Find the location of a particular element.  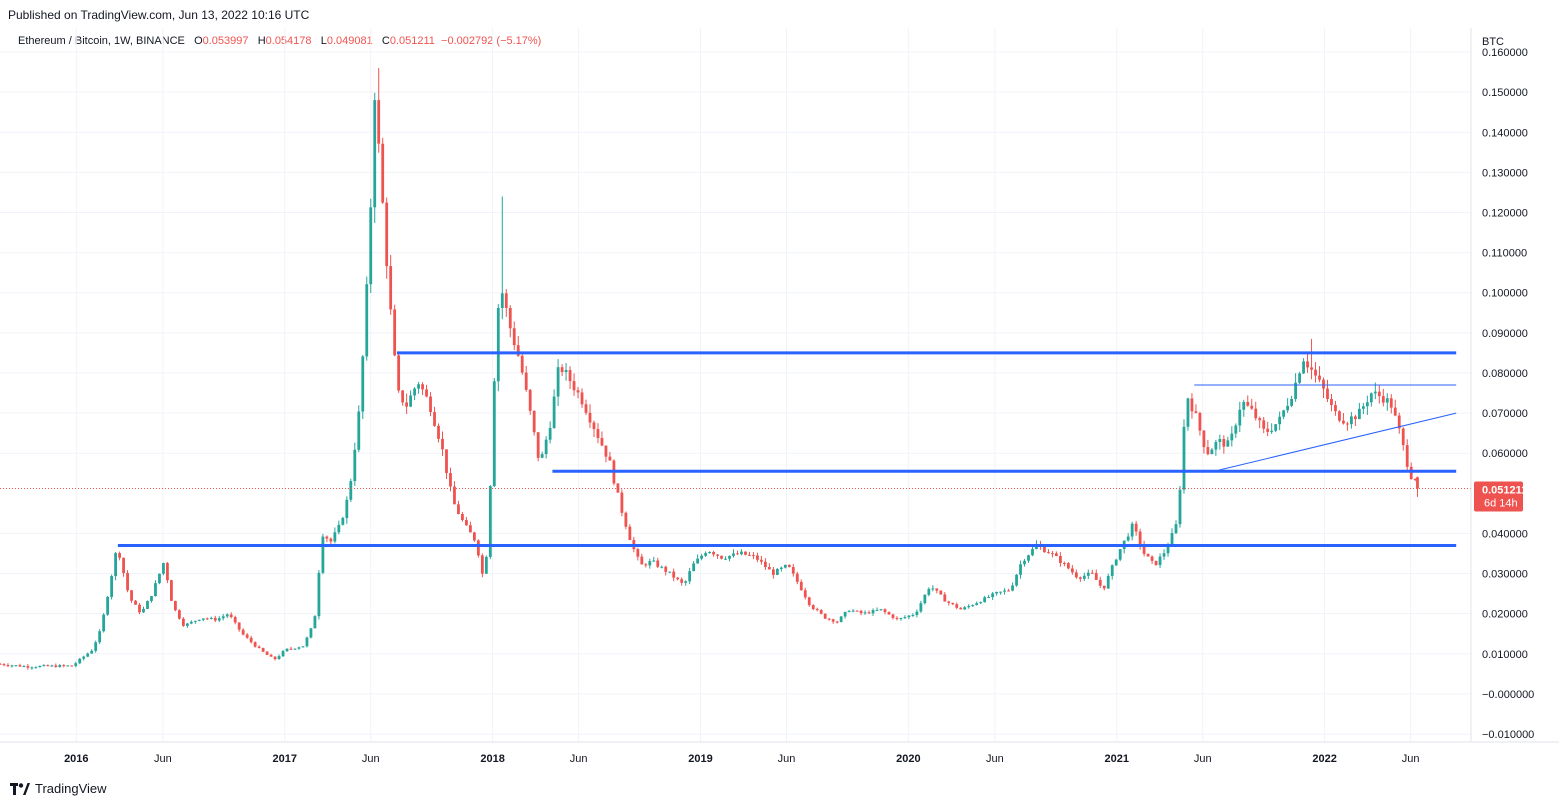

time-tick-label: 2021 is located at coordinates (1117, 759).